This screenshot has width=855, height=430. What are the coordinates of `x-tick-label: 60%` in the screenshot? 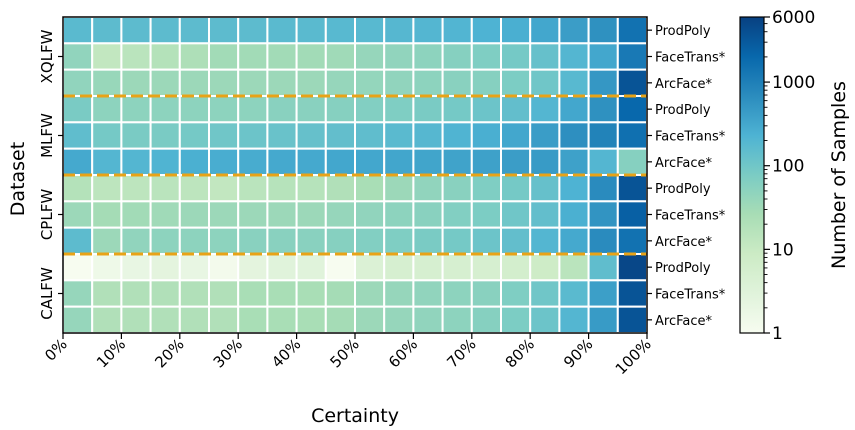 It's located at (403, 353).